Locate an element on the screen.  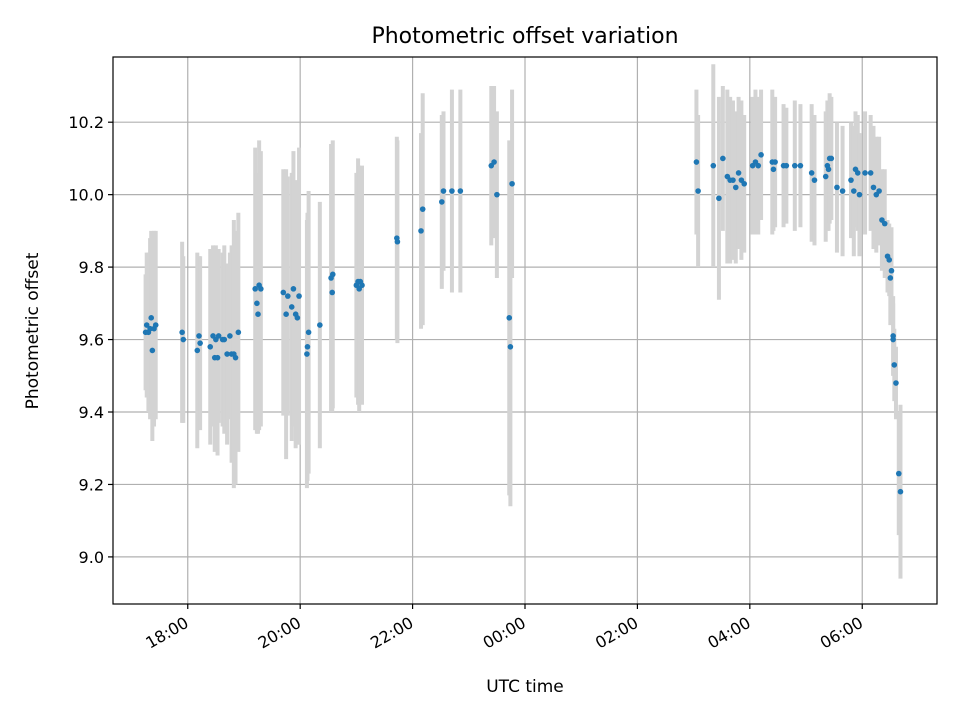
y-axis-label: Photometric offset is located at coordinates (33, 330).